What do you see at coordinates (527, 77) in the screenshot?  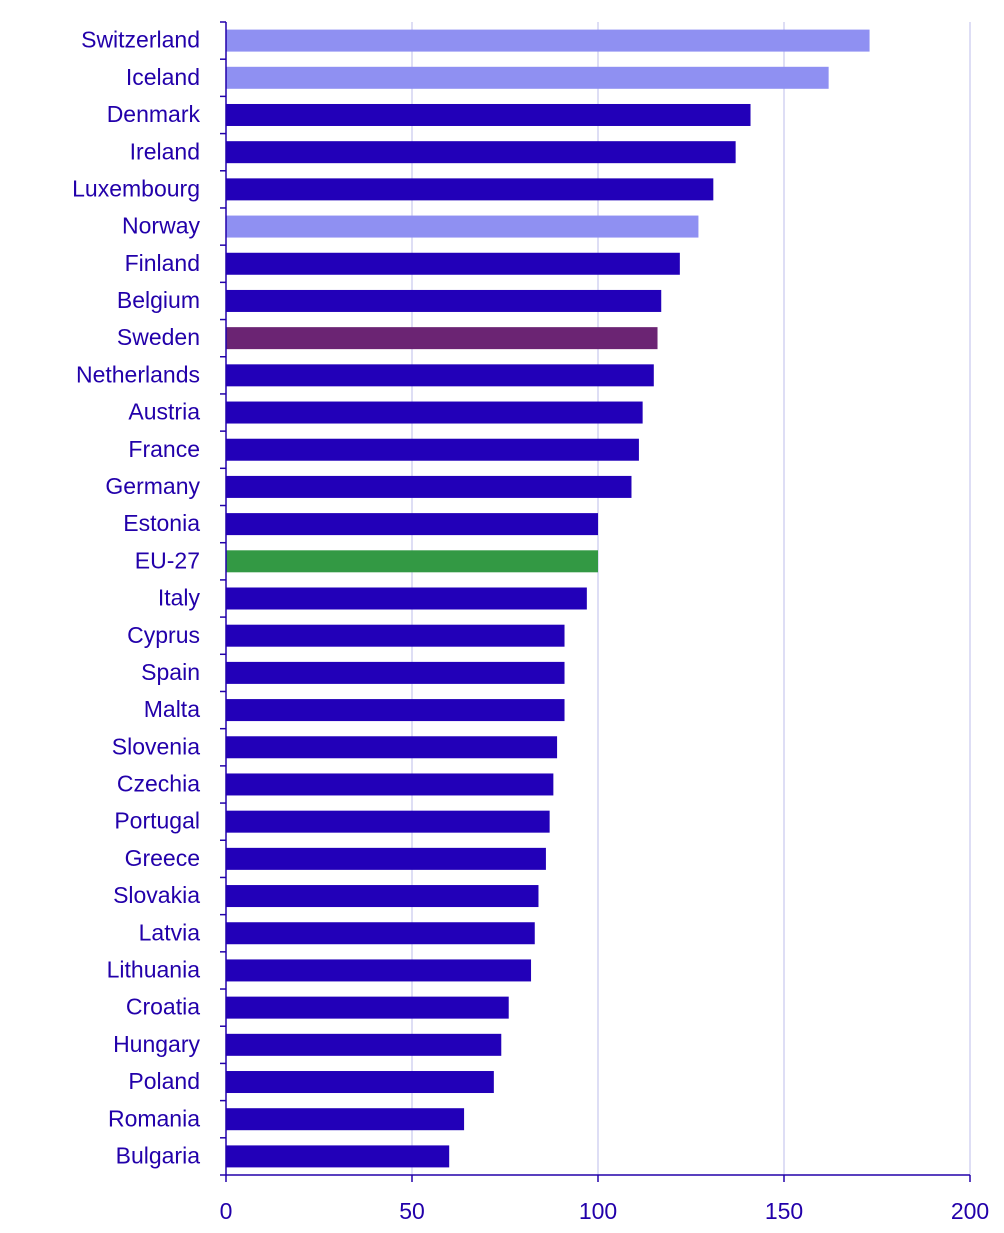 I see `bar-iceland` at bounding box center [527, 77].